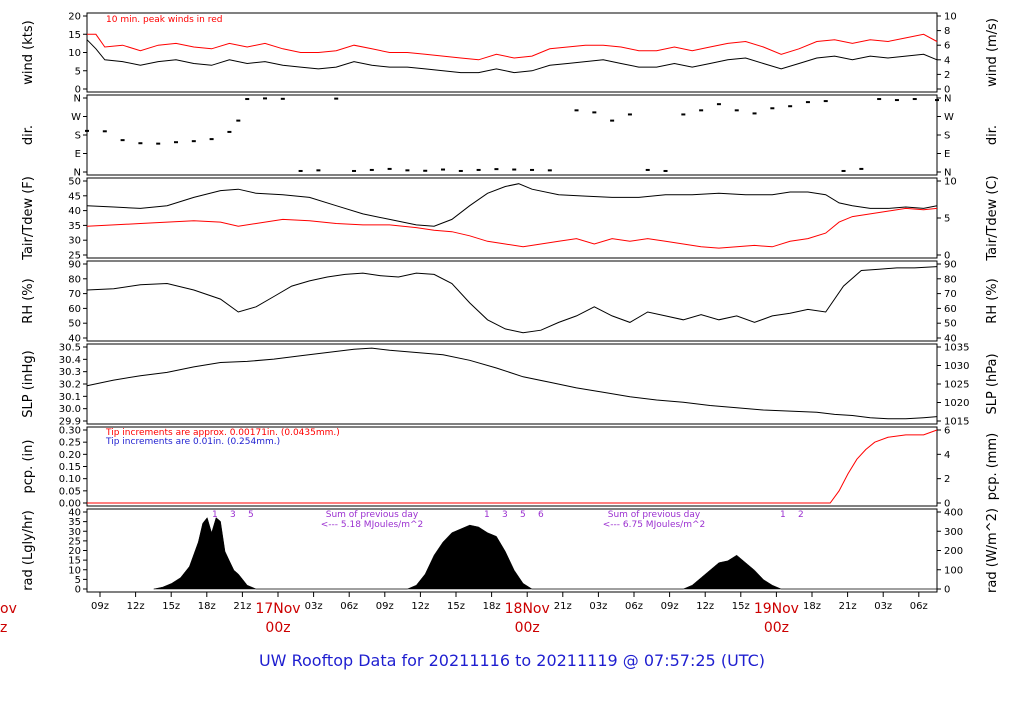 This screenshot has height=705, width=1024. I want to click on ytick-label-left: E, so click(78, 154).